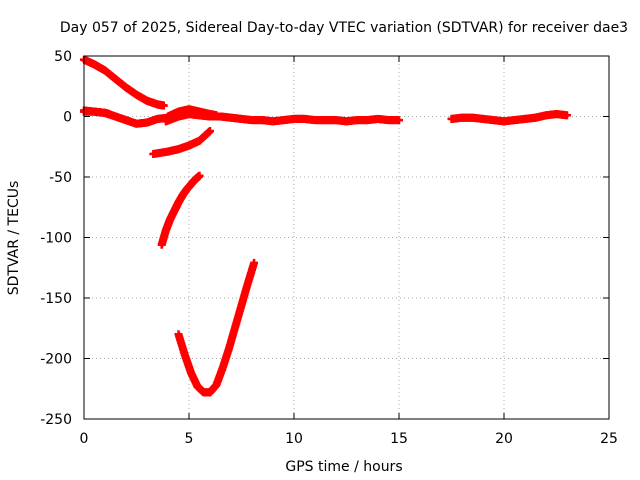 The image size is (640, 480). Describe the element at coordinates (56, 360) in the screenshot. I see `y-tick-label: -200` at that location.